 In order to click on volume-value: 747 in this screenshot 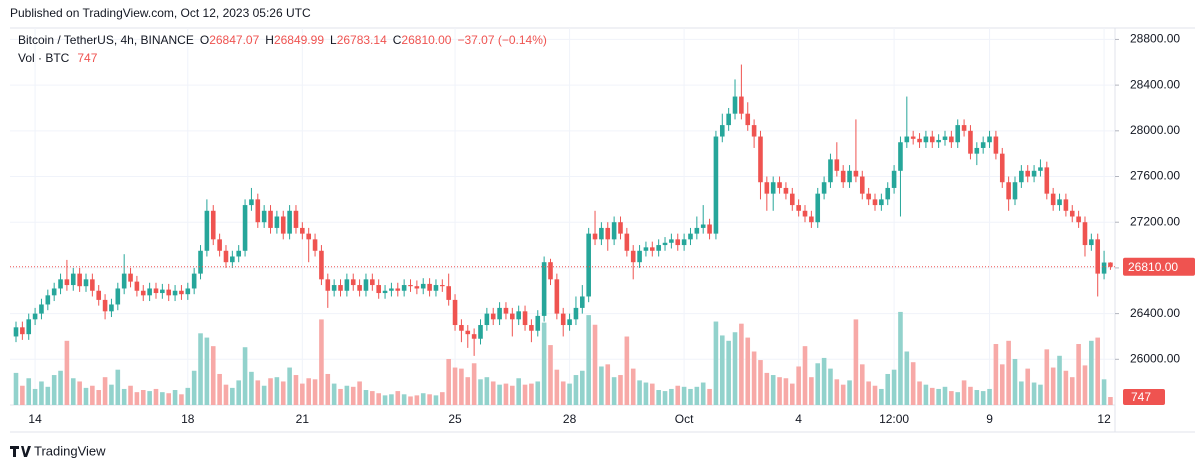, I will do `click(87, 58)`.